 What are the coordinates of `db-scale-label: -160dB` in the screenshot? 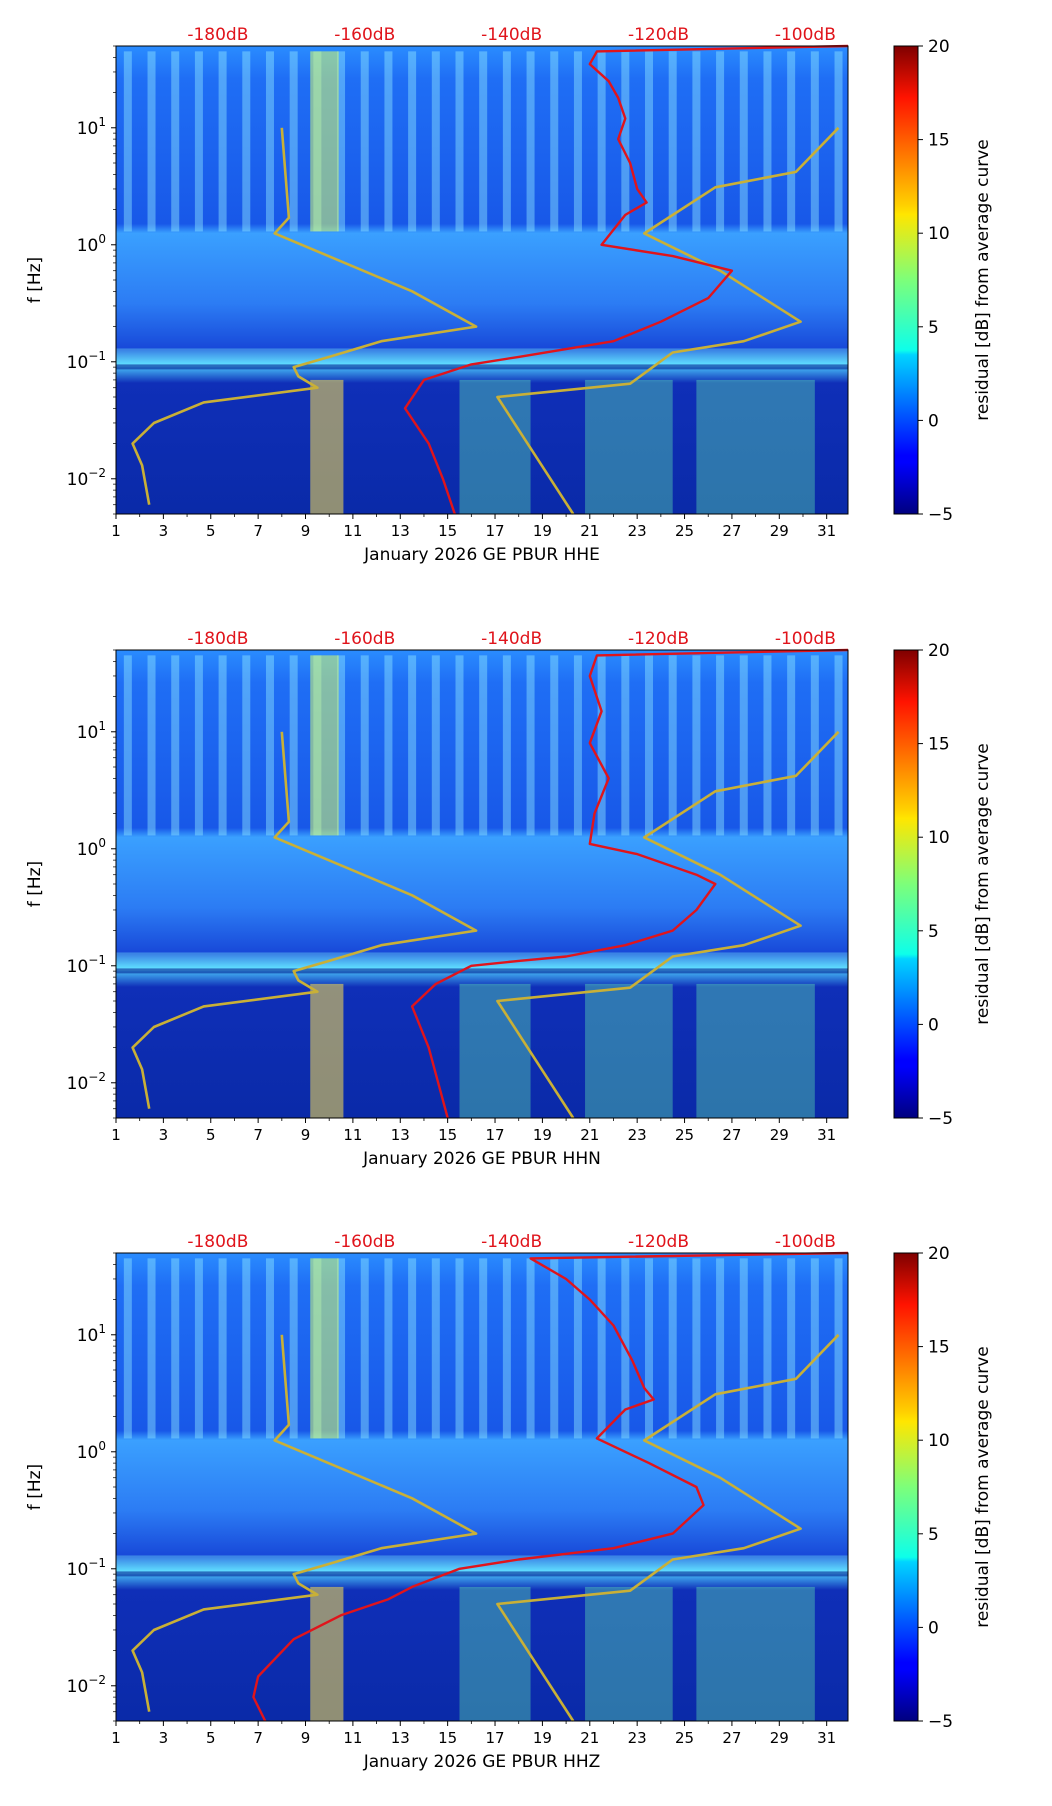 It's located at (364, 639).